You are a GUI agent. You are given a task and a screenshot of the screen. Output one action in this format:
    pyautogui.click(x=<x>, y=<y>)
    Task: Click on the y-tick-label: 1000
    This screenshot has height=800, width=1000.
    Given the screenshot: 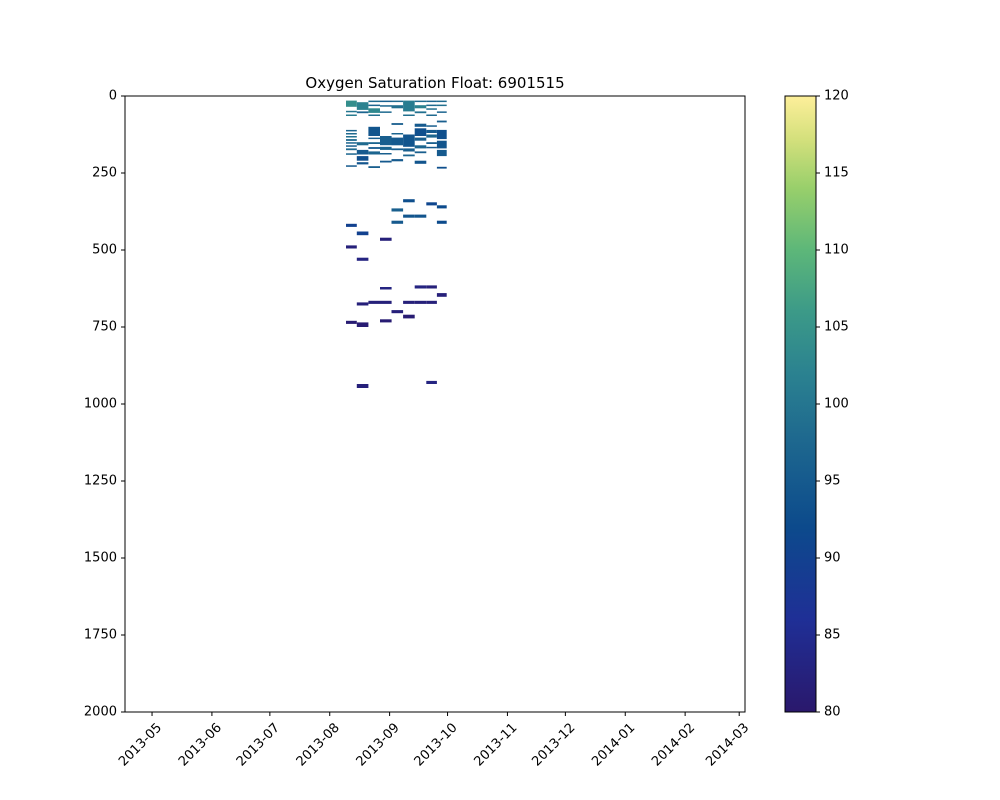 What is the action you would take?
    pyautogui.click(x=100, y=404)
    